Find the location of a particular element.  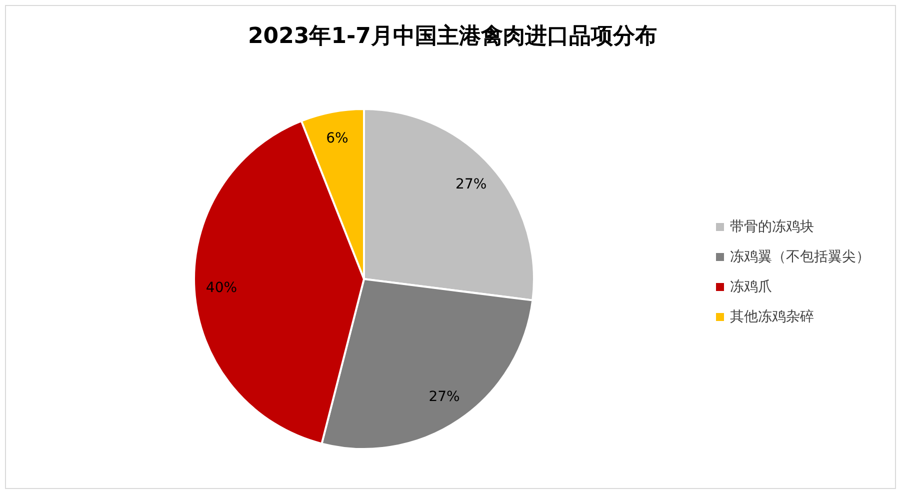

data-label: 6% is located at coordinates (337, 138).